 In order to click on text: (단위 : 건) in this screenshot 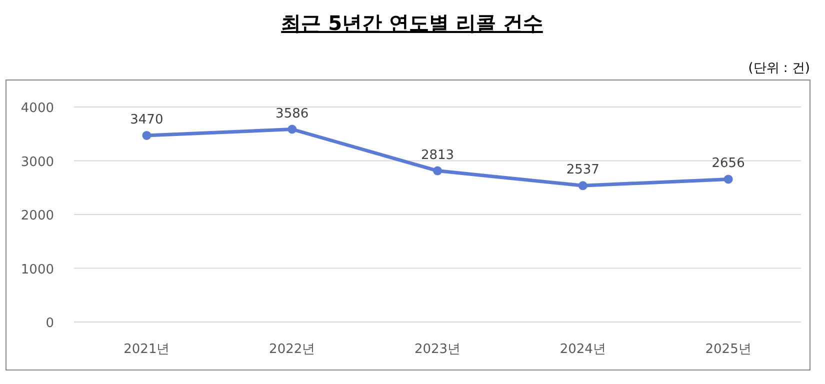, I will do `click(779, 68)`.